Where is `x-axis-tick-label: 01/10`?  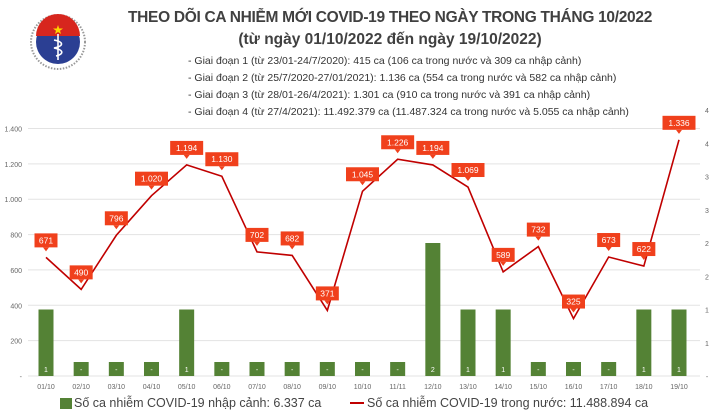 x-axis-tick-label: 01/10 is located at coordinates (46, 387).